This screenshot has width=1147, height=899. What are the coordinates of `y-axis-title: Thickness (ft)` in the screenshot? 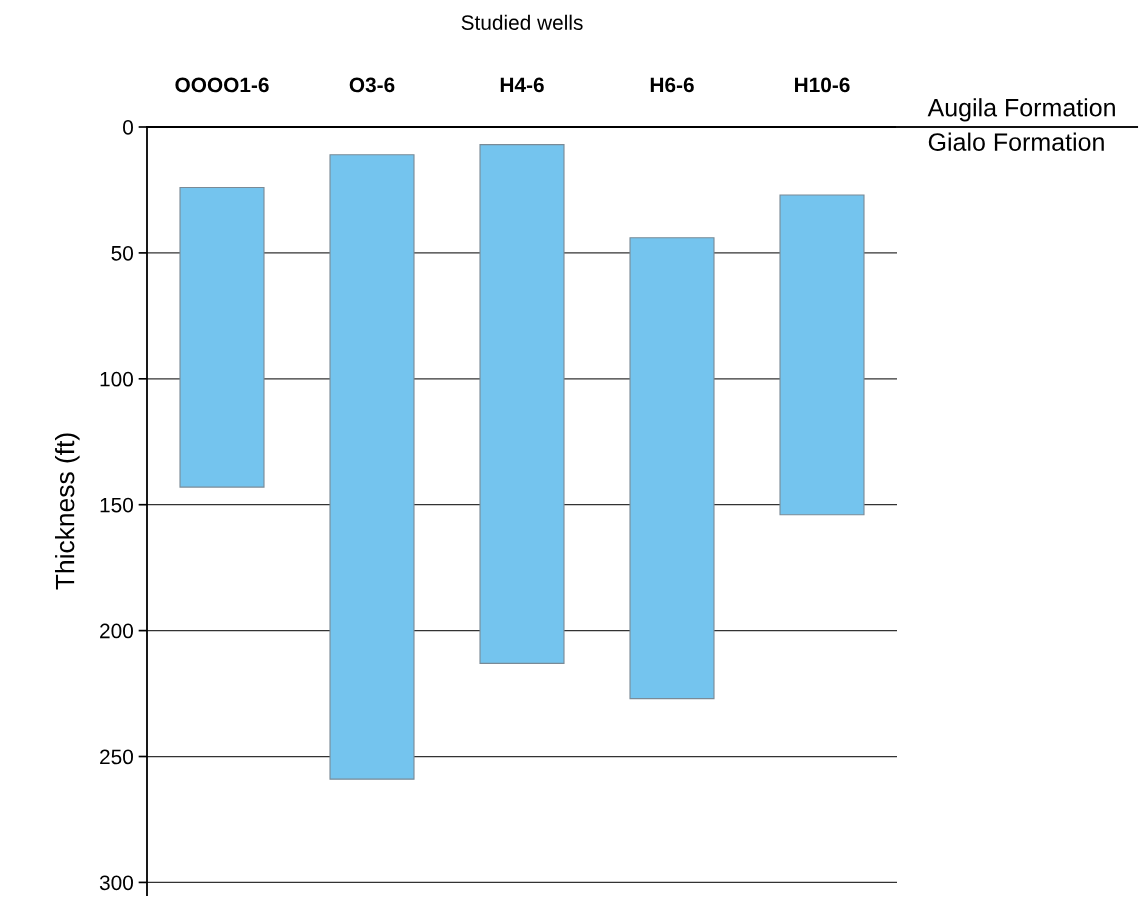 It's located at (67, 511).